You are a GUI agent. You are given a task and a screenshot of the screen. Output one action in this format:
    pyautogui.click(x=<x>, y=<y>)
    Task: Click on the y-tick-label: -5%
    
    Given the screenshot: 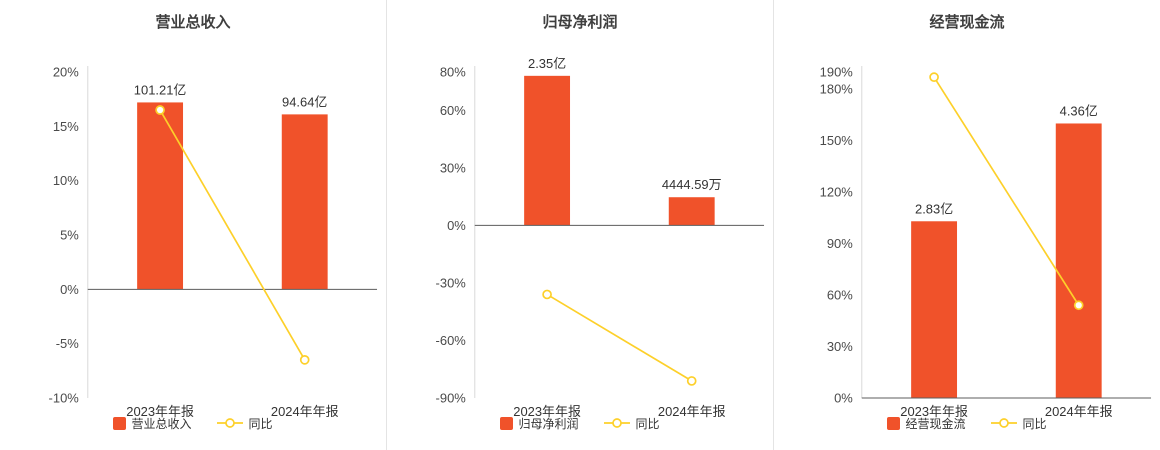 What is the action you would take?
    pyautogui.click(x=68, y=343)
    